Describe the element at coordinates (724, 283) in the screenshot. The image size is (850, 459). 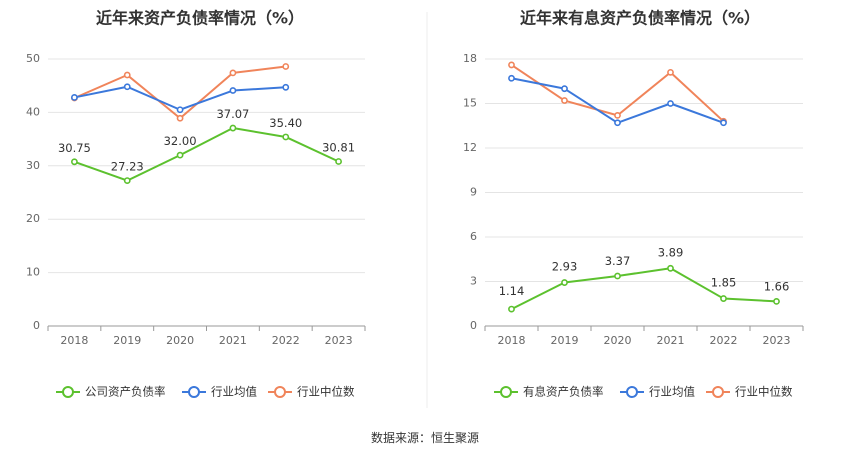
I see `data-label: 1.85` at that location.